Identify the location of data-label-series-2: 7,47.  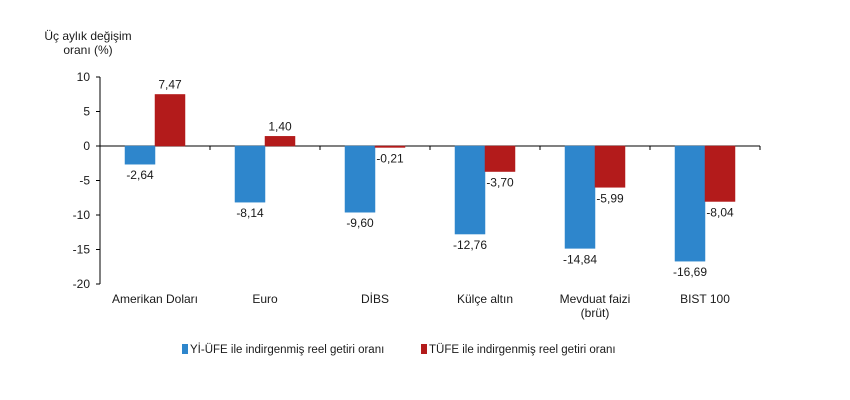
(170, 84).